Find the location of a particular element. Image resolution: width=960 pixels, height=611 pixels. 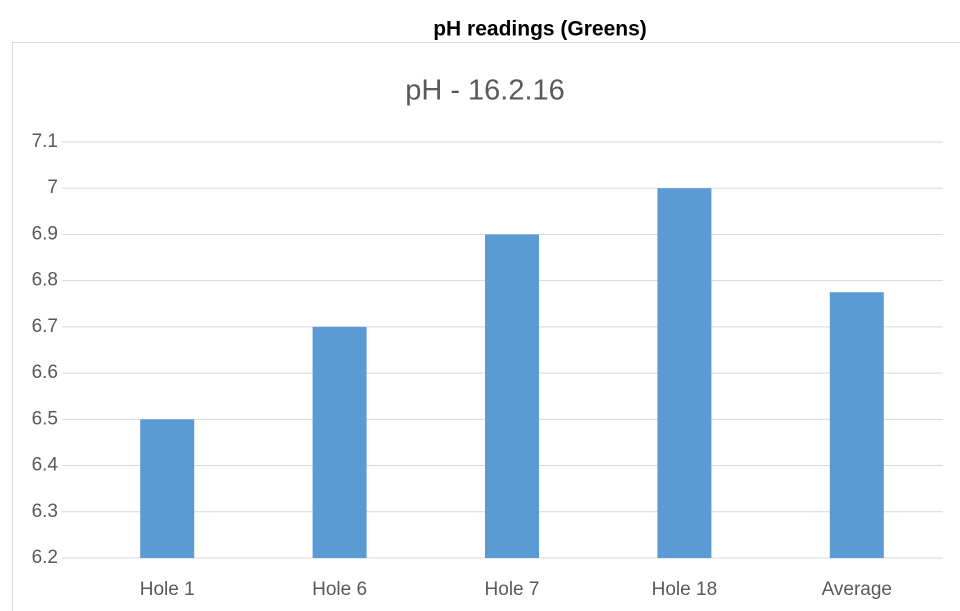

y-tick-label: 6.2 is located at coordinates (45, 557).